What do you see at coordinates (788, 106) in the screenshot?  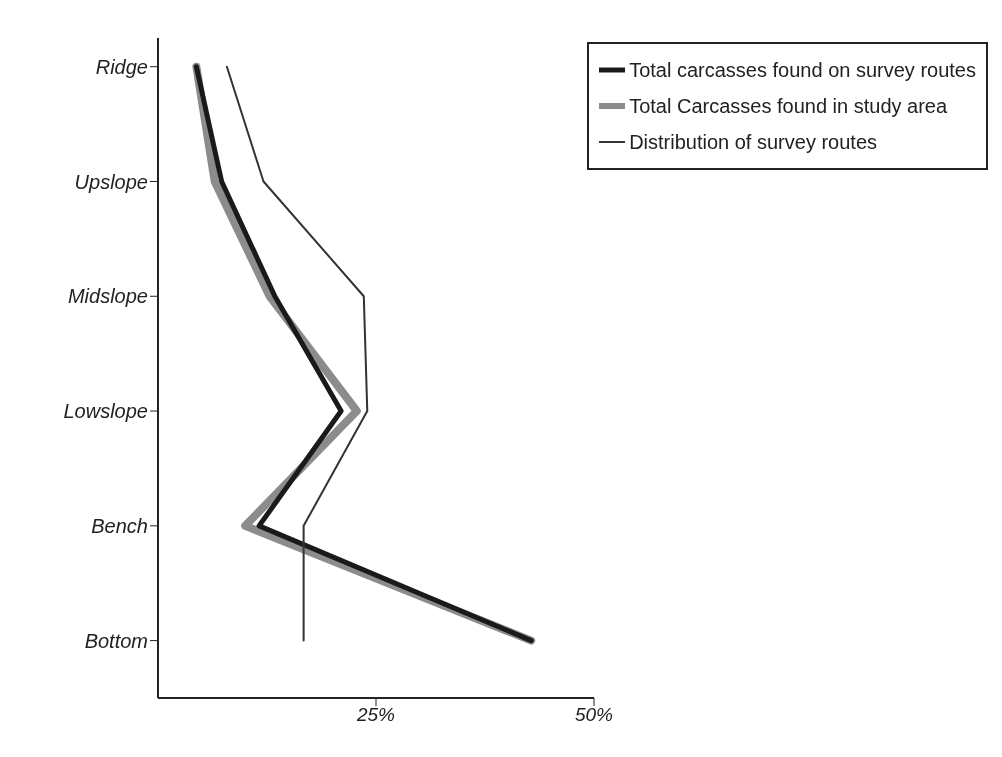 I see `legend-label: Total Carcasses found in study area` at bounding box center [788, 106].